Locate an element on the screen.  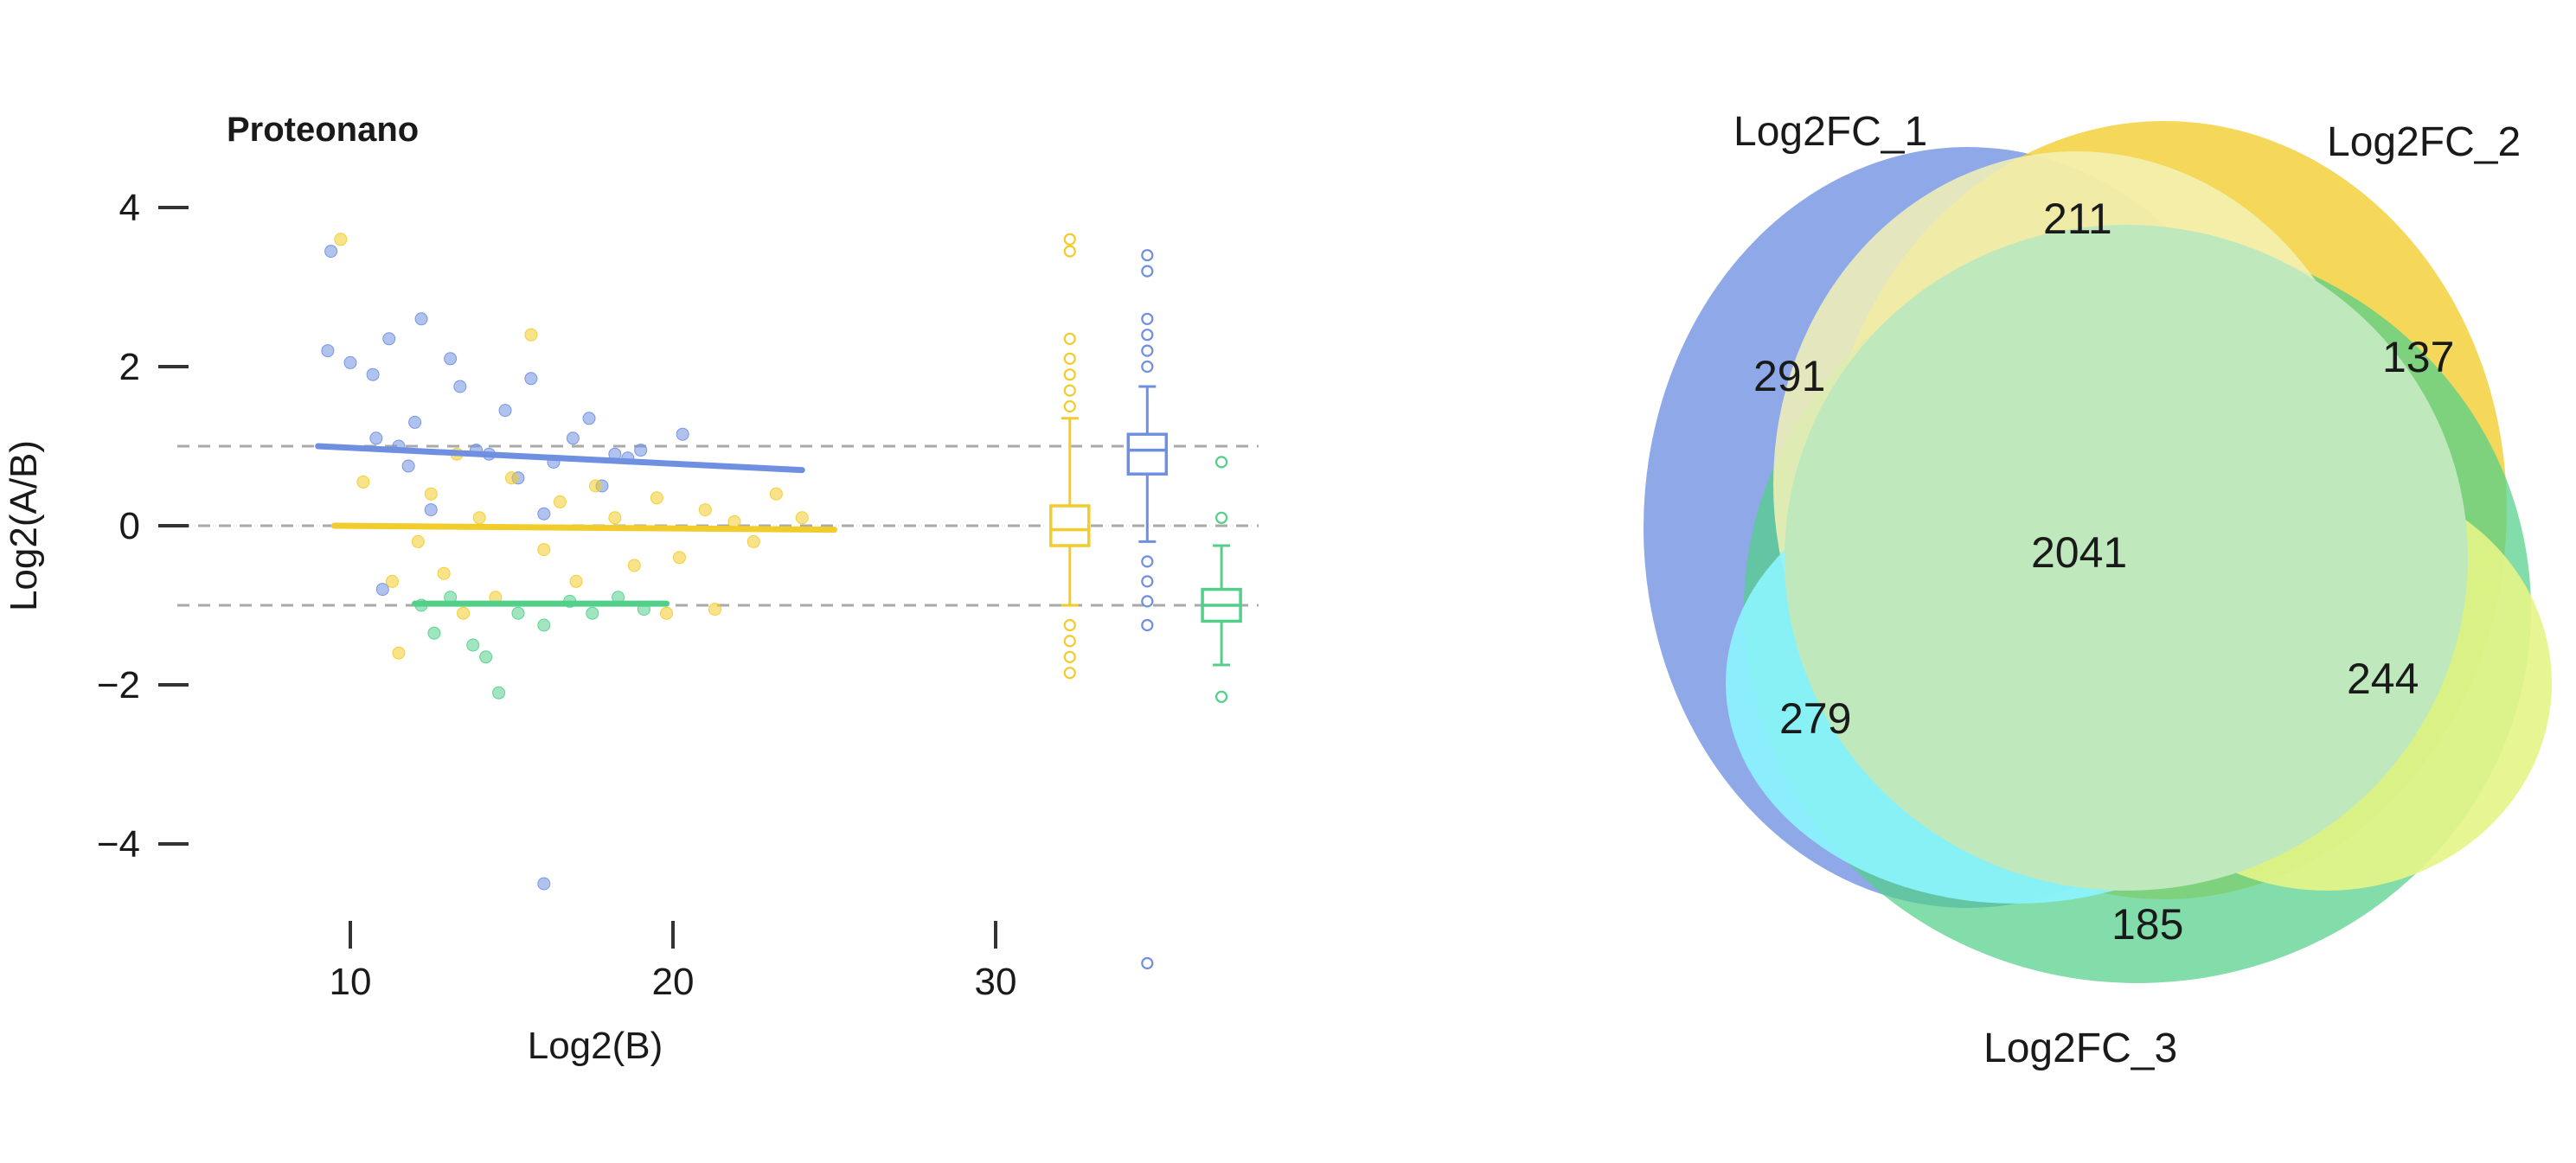
boxplots is located at coordinates (1145, 601).